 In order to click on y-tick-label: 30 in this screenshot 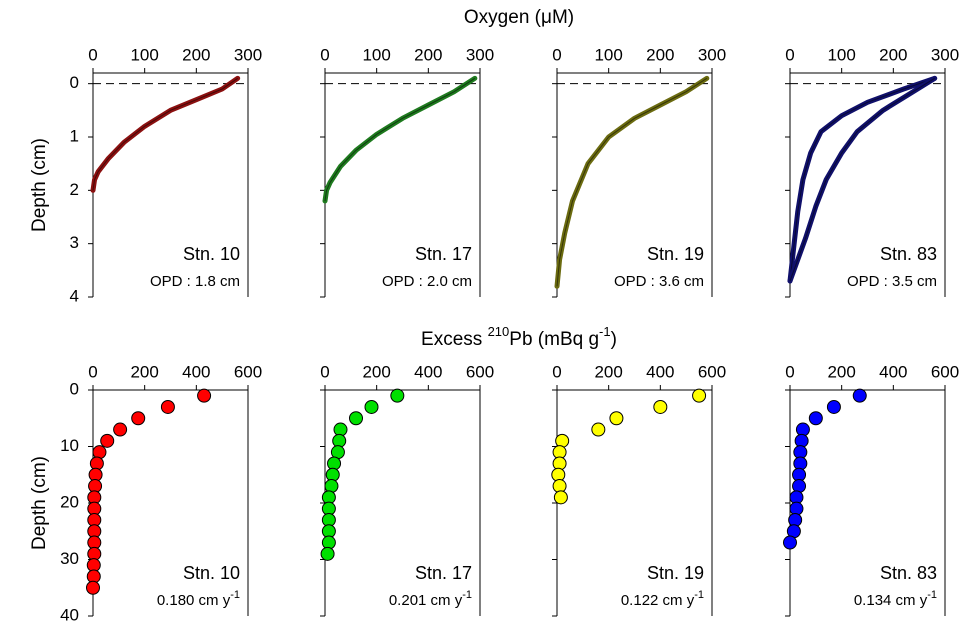, I will do `click(69, 558)`.